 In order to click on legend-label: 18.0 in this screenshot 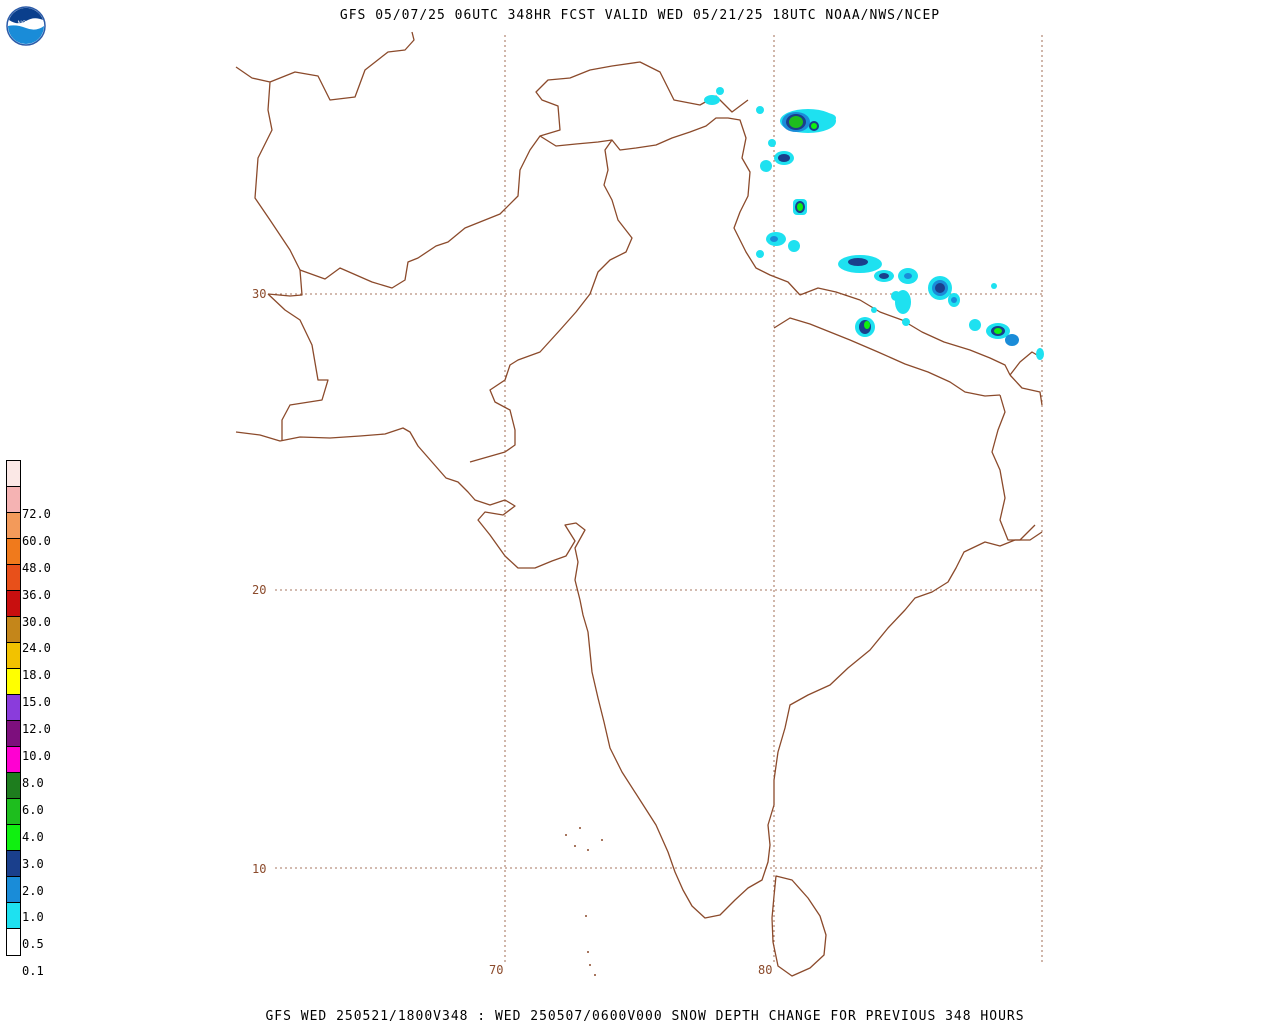, I will do `click(36, 675)`.